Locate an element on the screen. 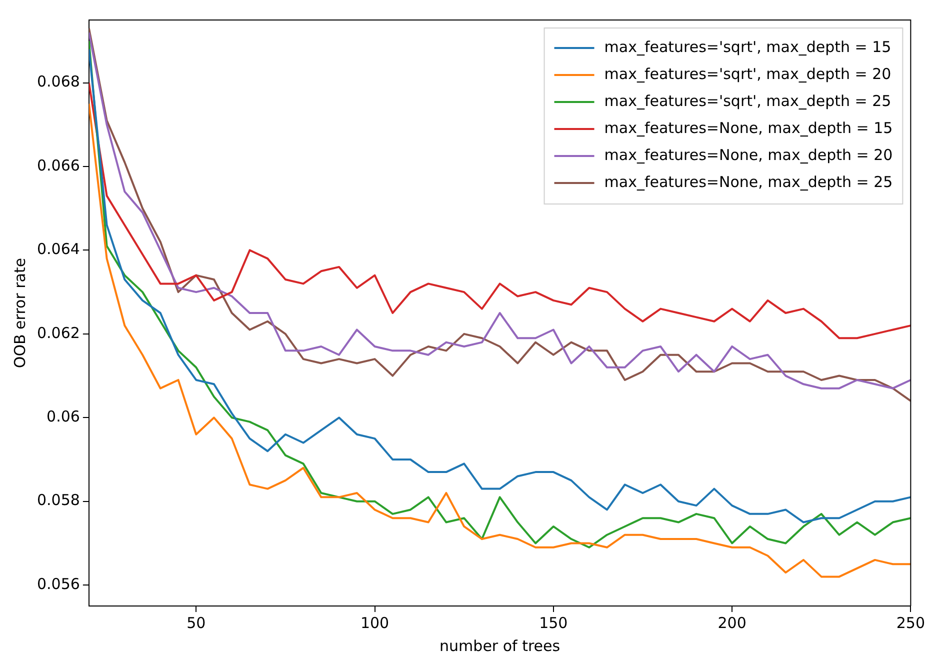 This screenshot has height=669, width=938. x-axis-title: number of trees is located at coordinates (500, 645).